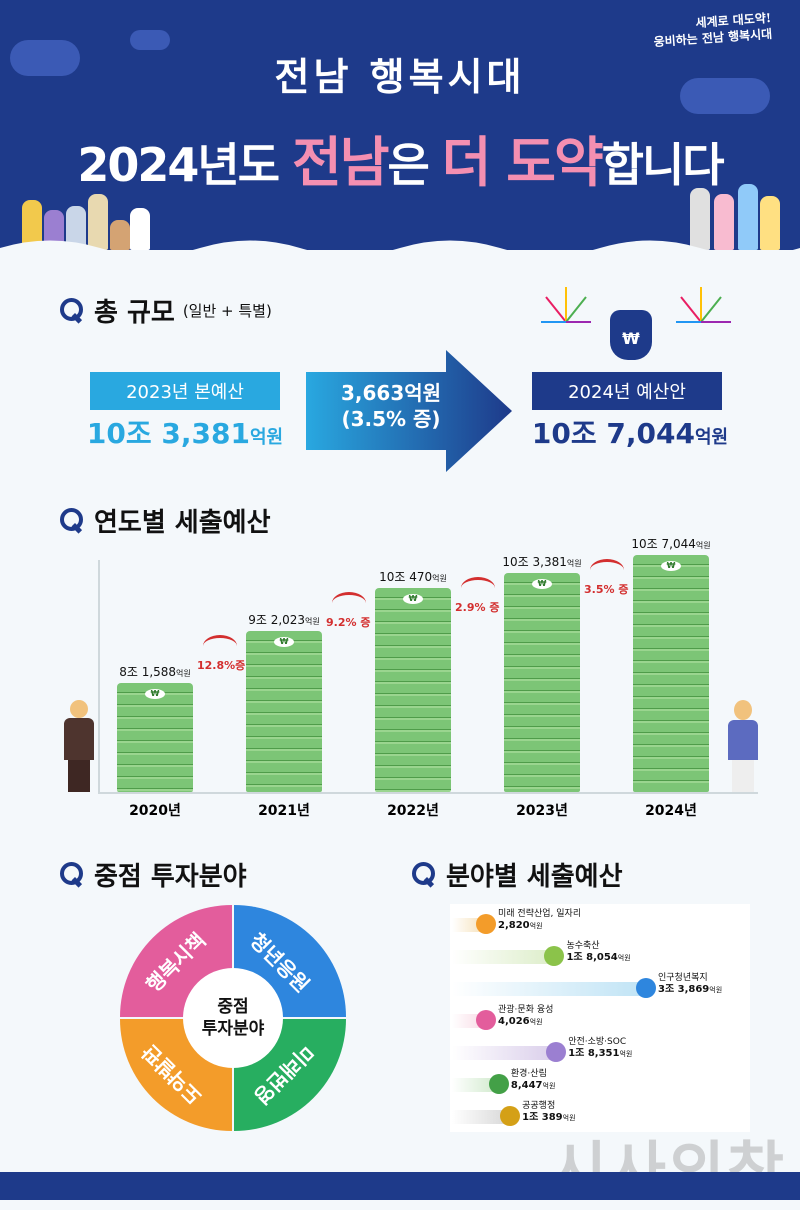 Image resolution: width=800 pixels, height=1210 pixels. What do you see at coordinates (155, 811) in the screenshot?
I see `x-tick-label: 2020년` at bounding box center [155, 811].